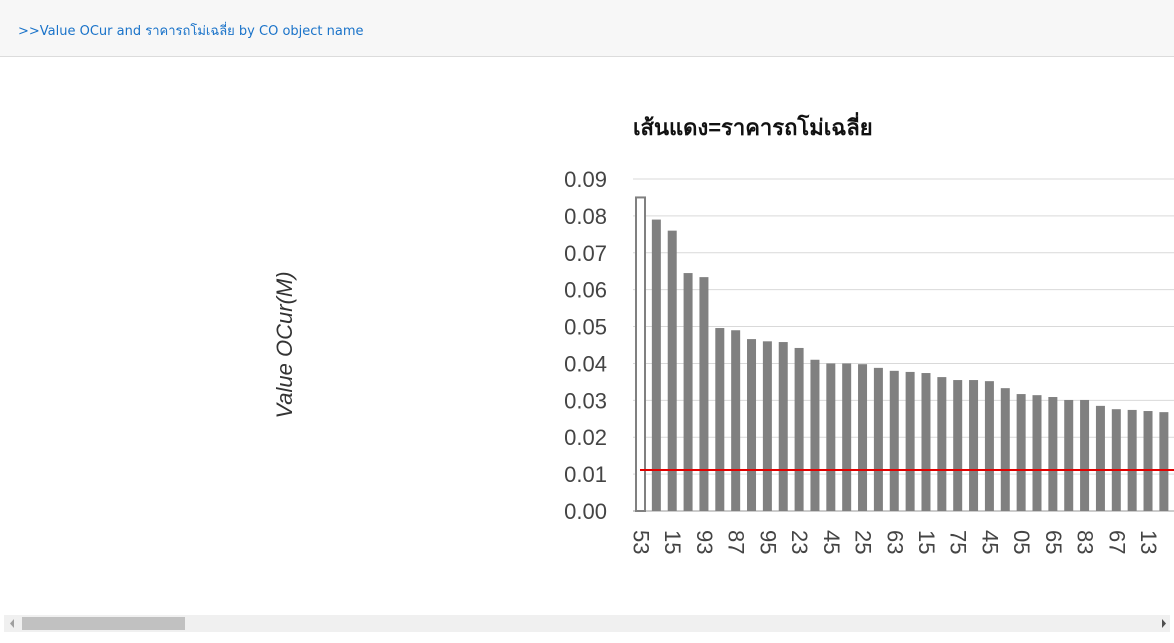 This screenshot has height=643, width=1174. Describe the element at coordinates (799, 542) in the screenshot. I see `x-tick-label: 23` at that location.